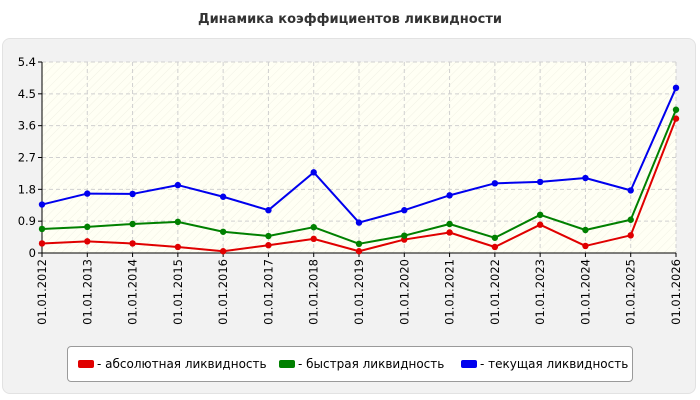 This screenshot has width=700, height=400. What do you see at coordinates (314, 292) in the screenshot?
I see `x-tick-label: 01.01.2018` at bounding box center [314, 292].